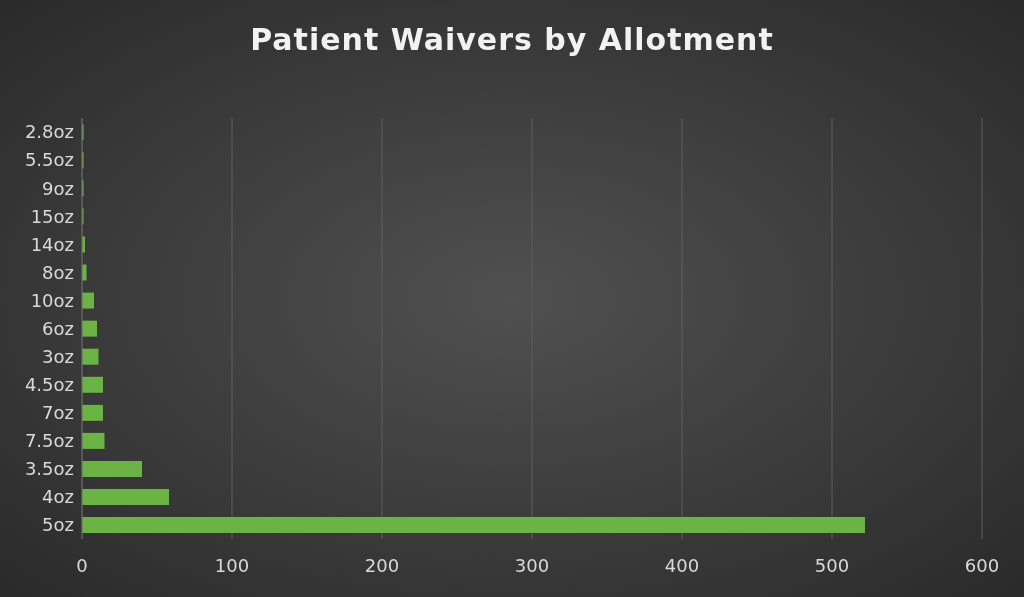 This screenshot has width=1024, height=597. I want to click on y-tick-label: 3.5oz, so click(49, 469).